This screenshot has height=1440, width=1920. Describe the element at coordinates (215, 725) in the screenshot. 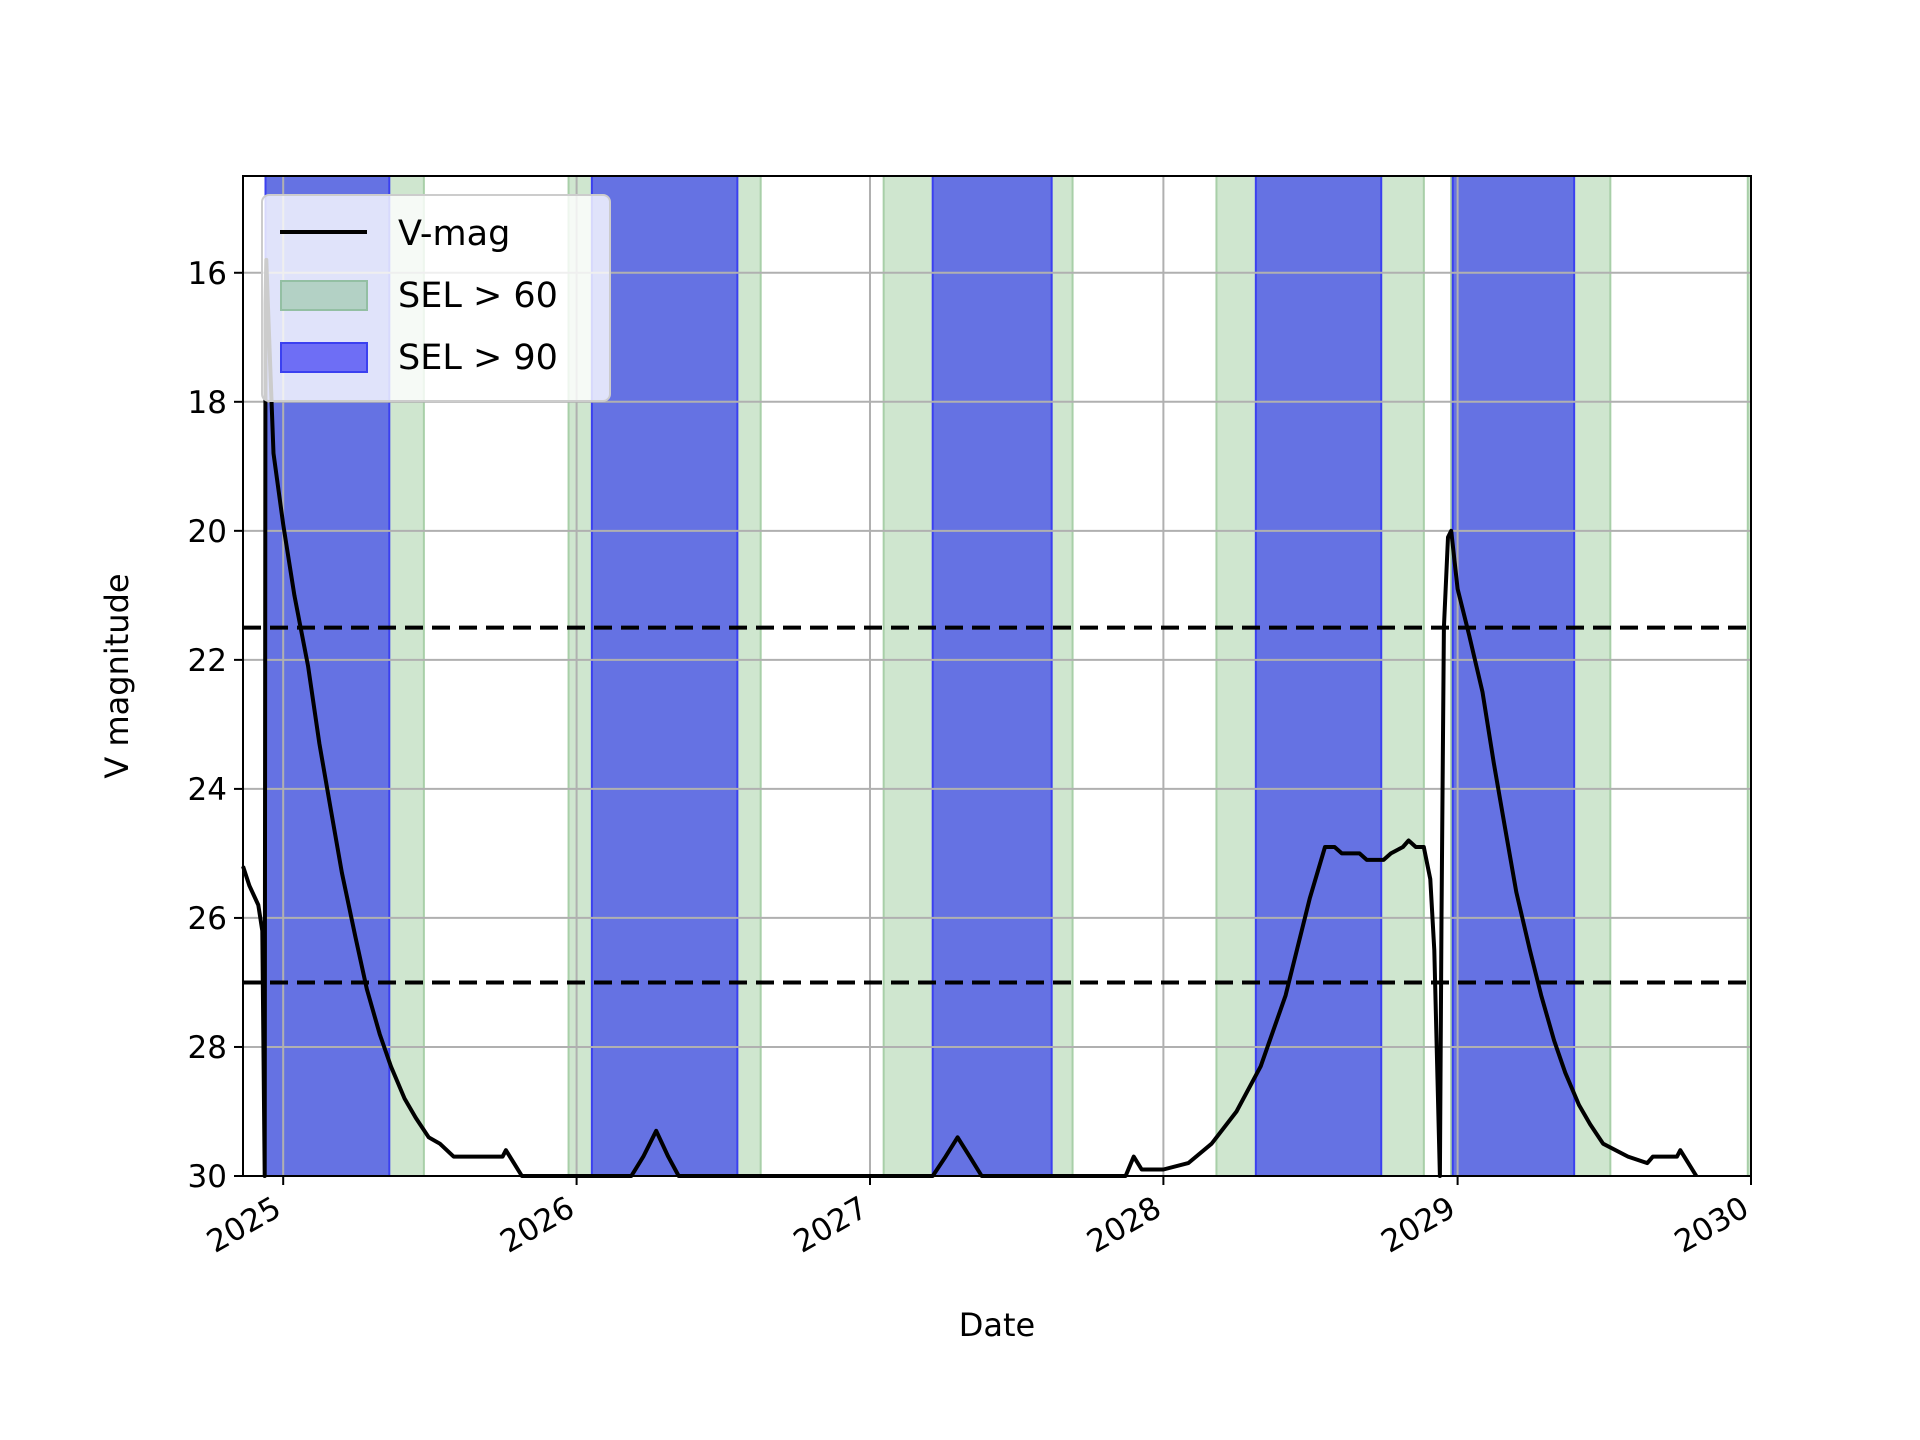

I see `y-axis-ticks: 16 18 20 22 24 26 28 30` at that location.